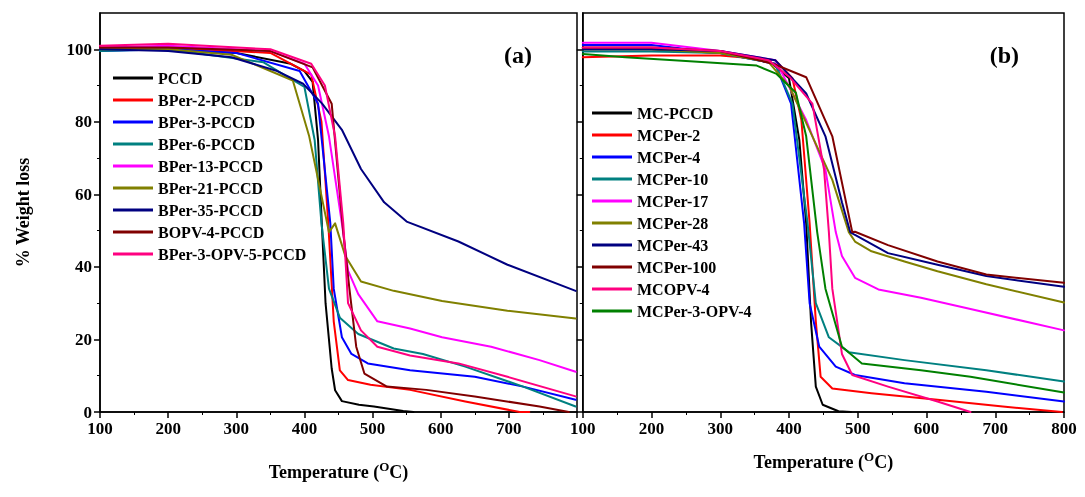  I want to click on legend-label: BPer-3-OPV-5-PCCD, so click(232, 254).